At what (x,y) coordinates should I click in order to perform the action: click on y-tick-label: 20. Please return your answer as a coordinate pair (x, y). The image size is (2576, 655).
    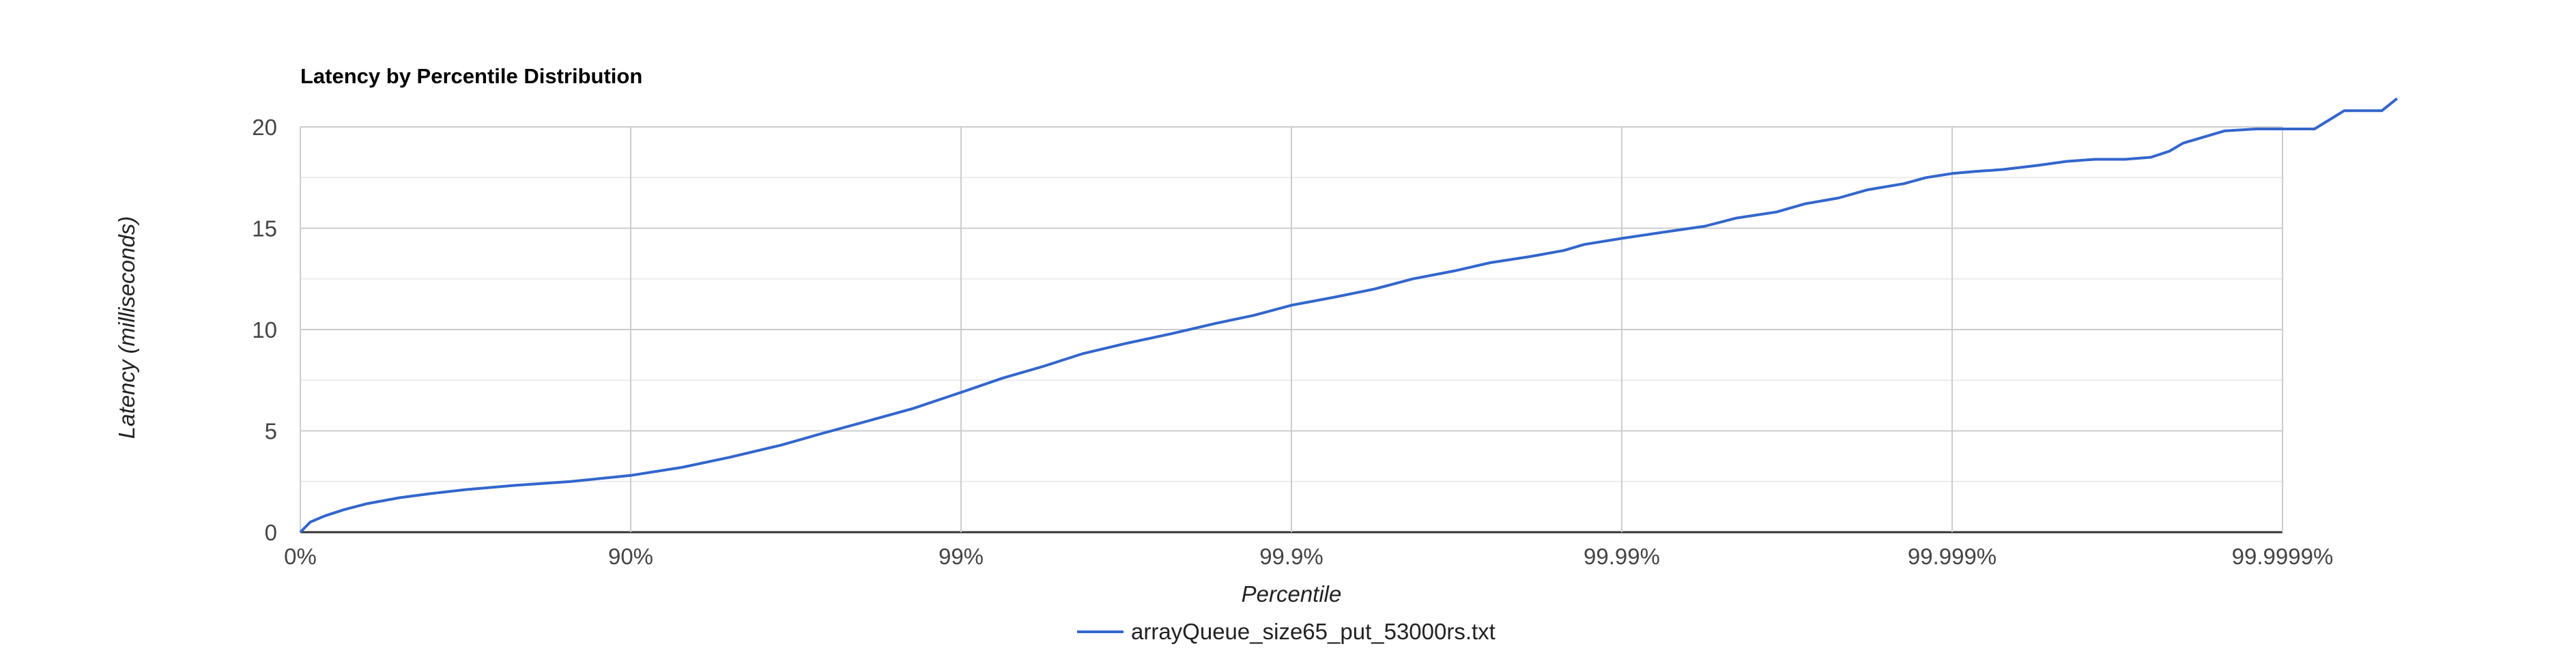
    Looking at the image, I should click on (264, 127).